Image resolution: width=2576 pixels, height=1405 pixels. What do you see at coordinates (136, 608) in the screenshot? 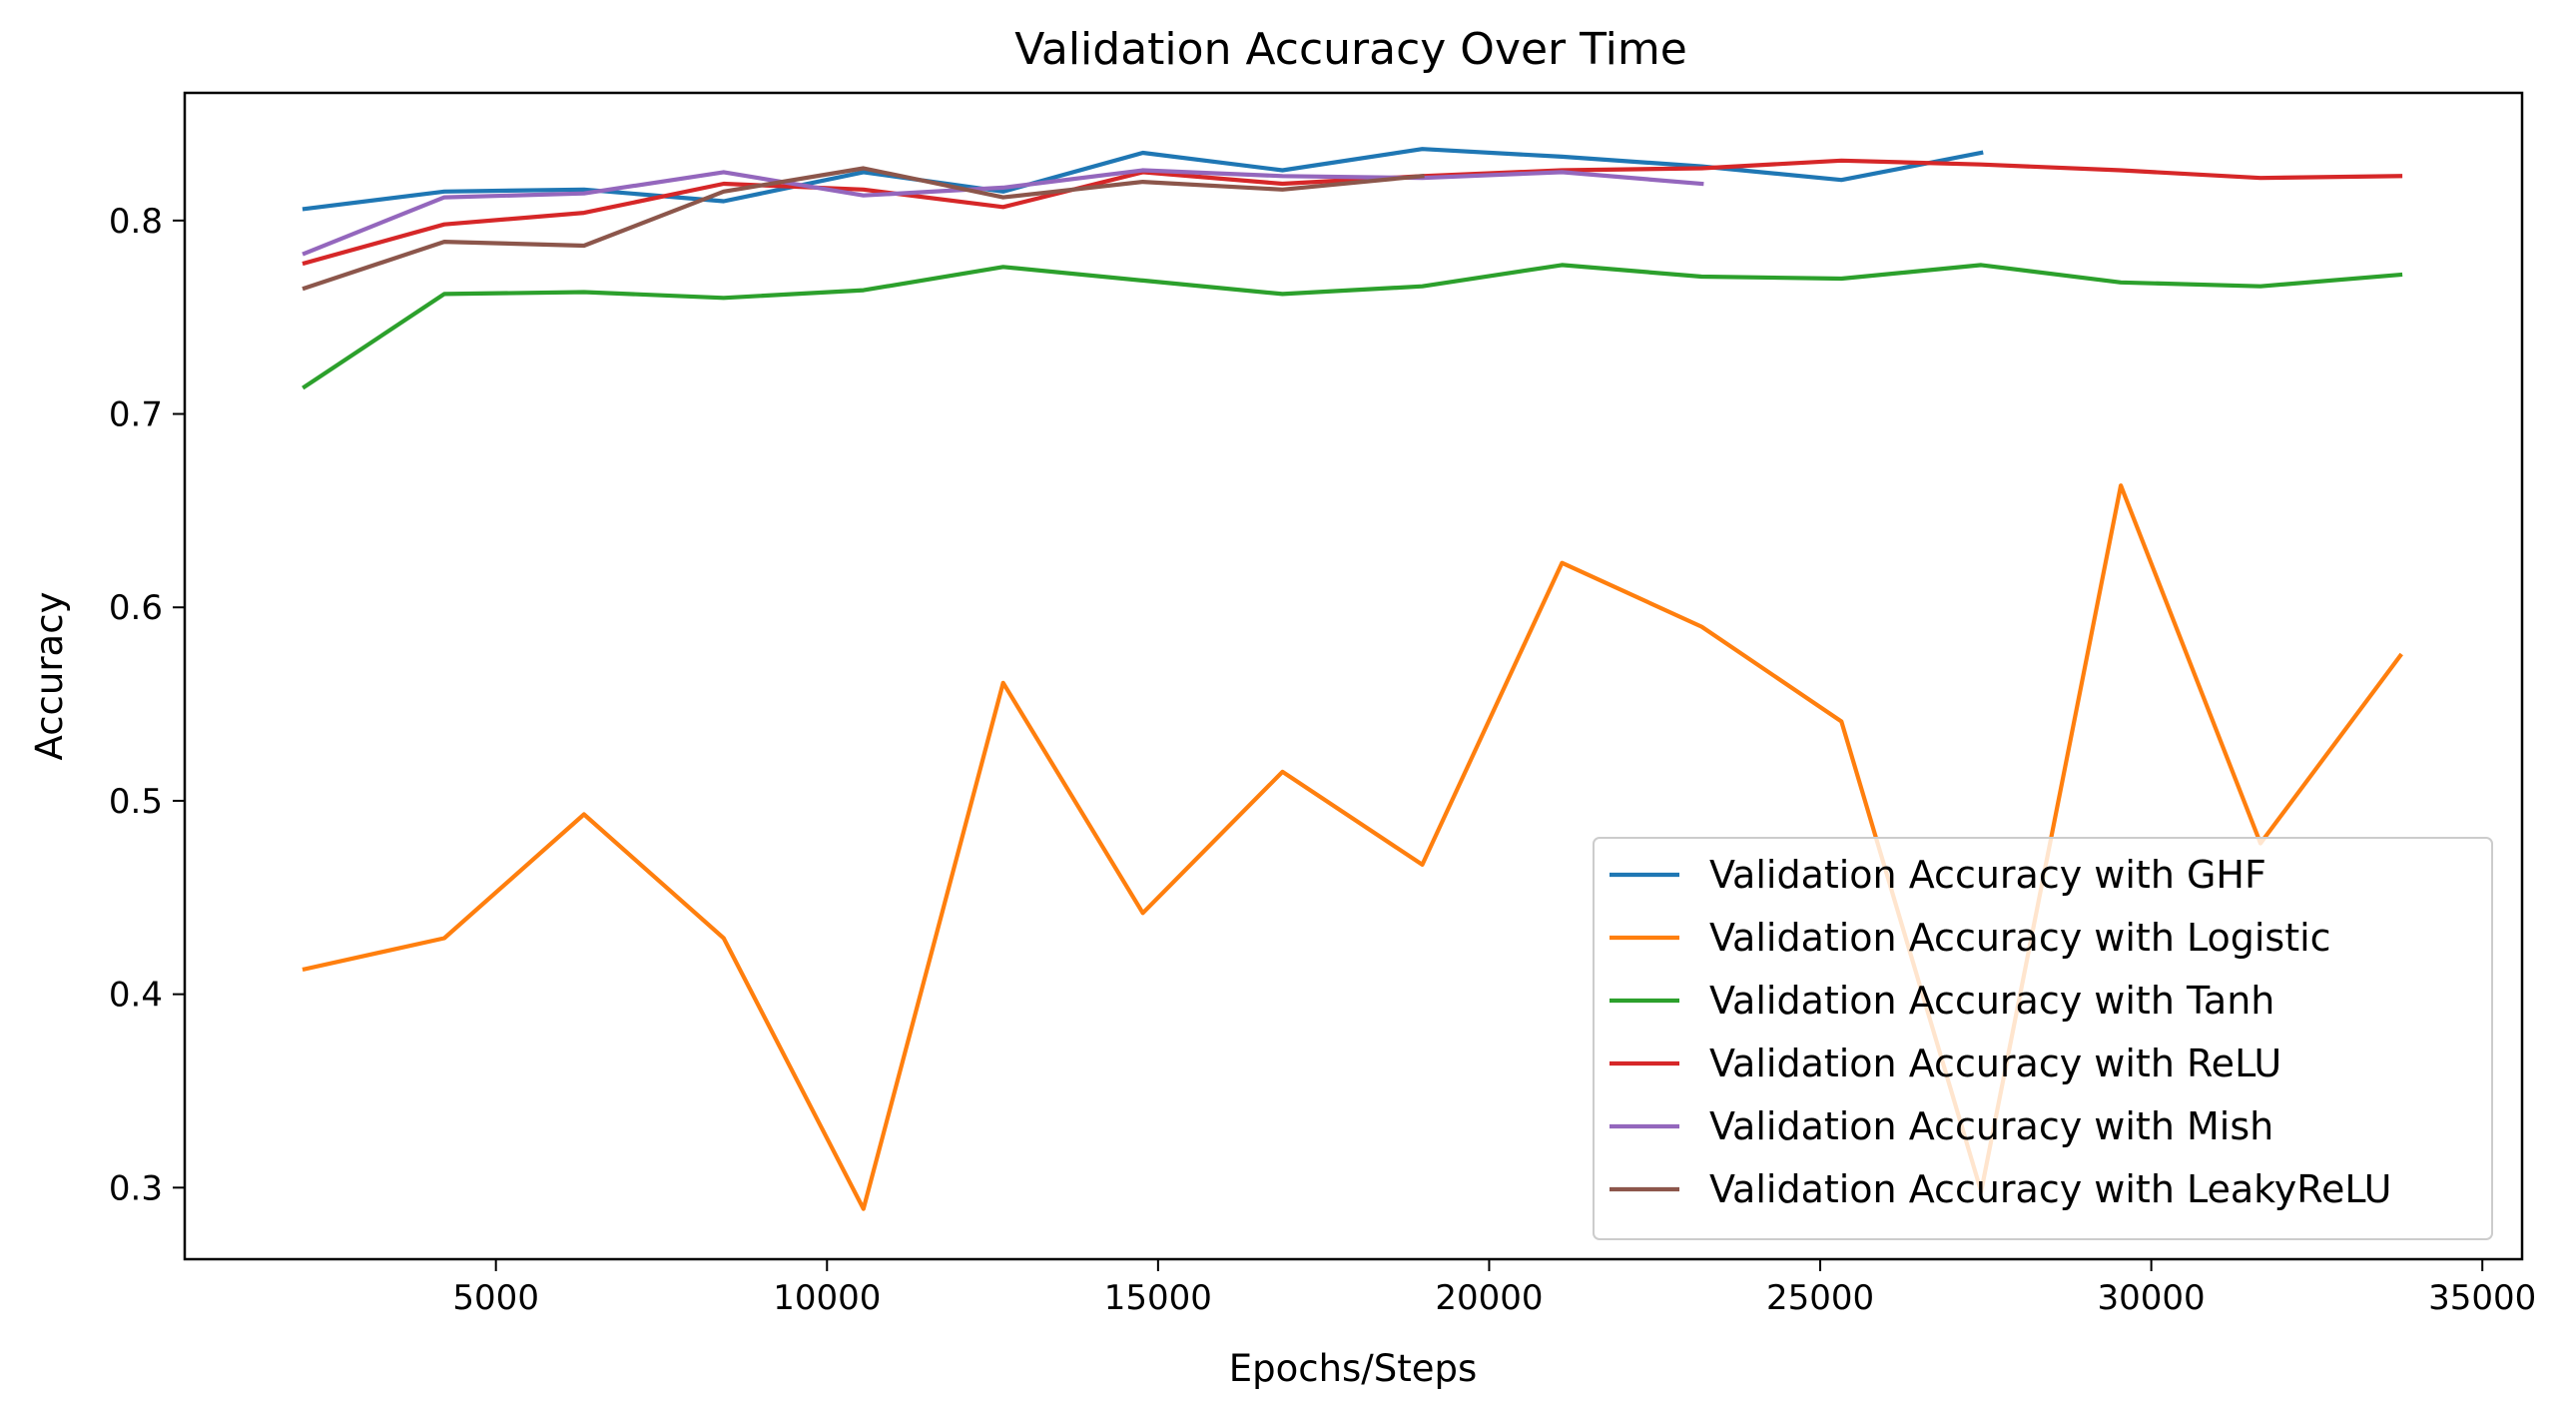
I see `y-tick-label: 0.6` at bounding box center [136, 608].